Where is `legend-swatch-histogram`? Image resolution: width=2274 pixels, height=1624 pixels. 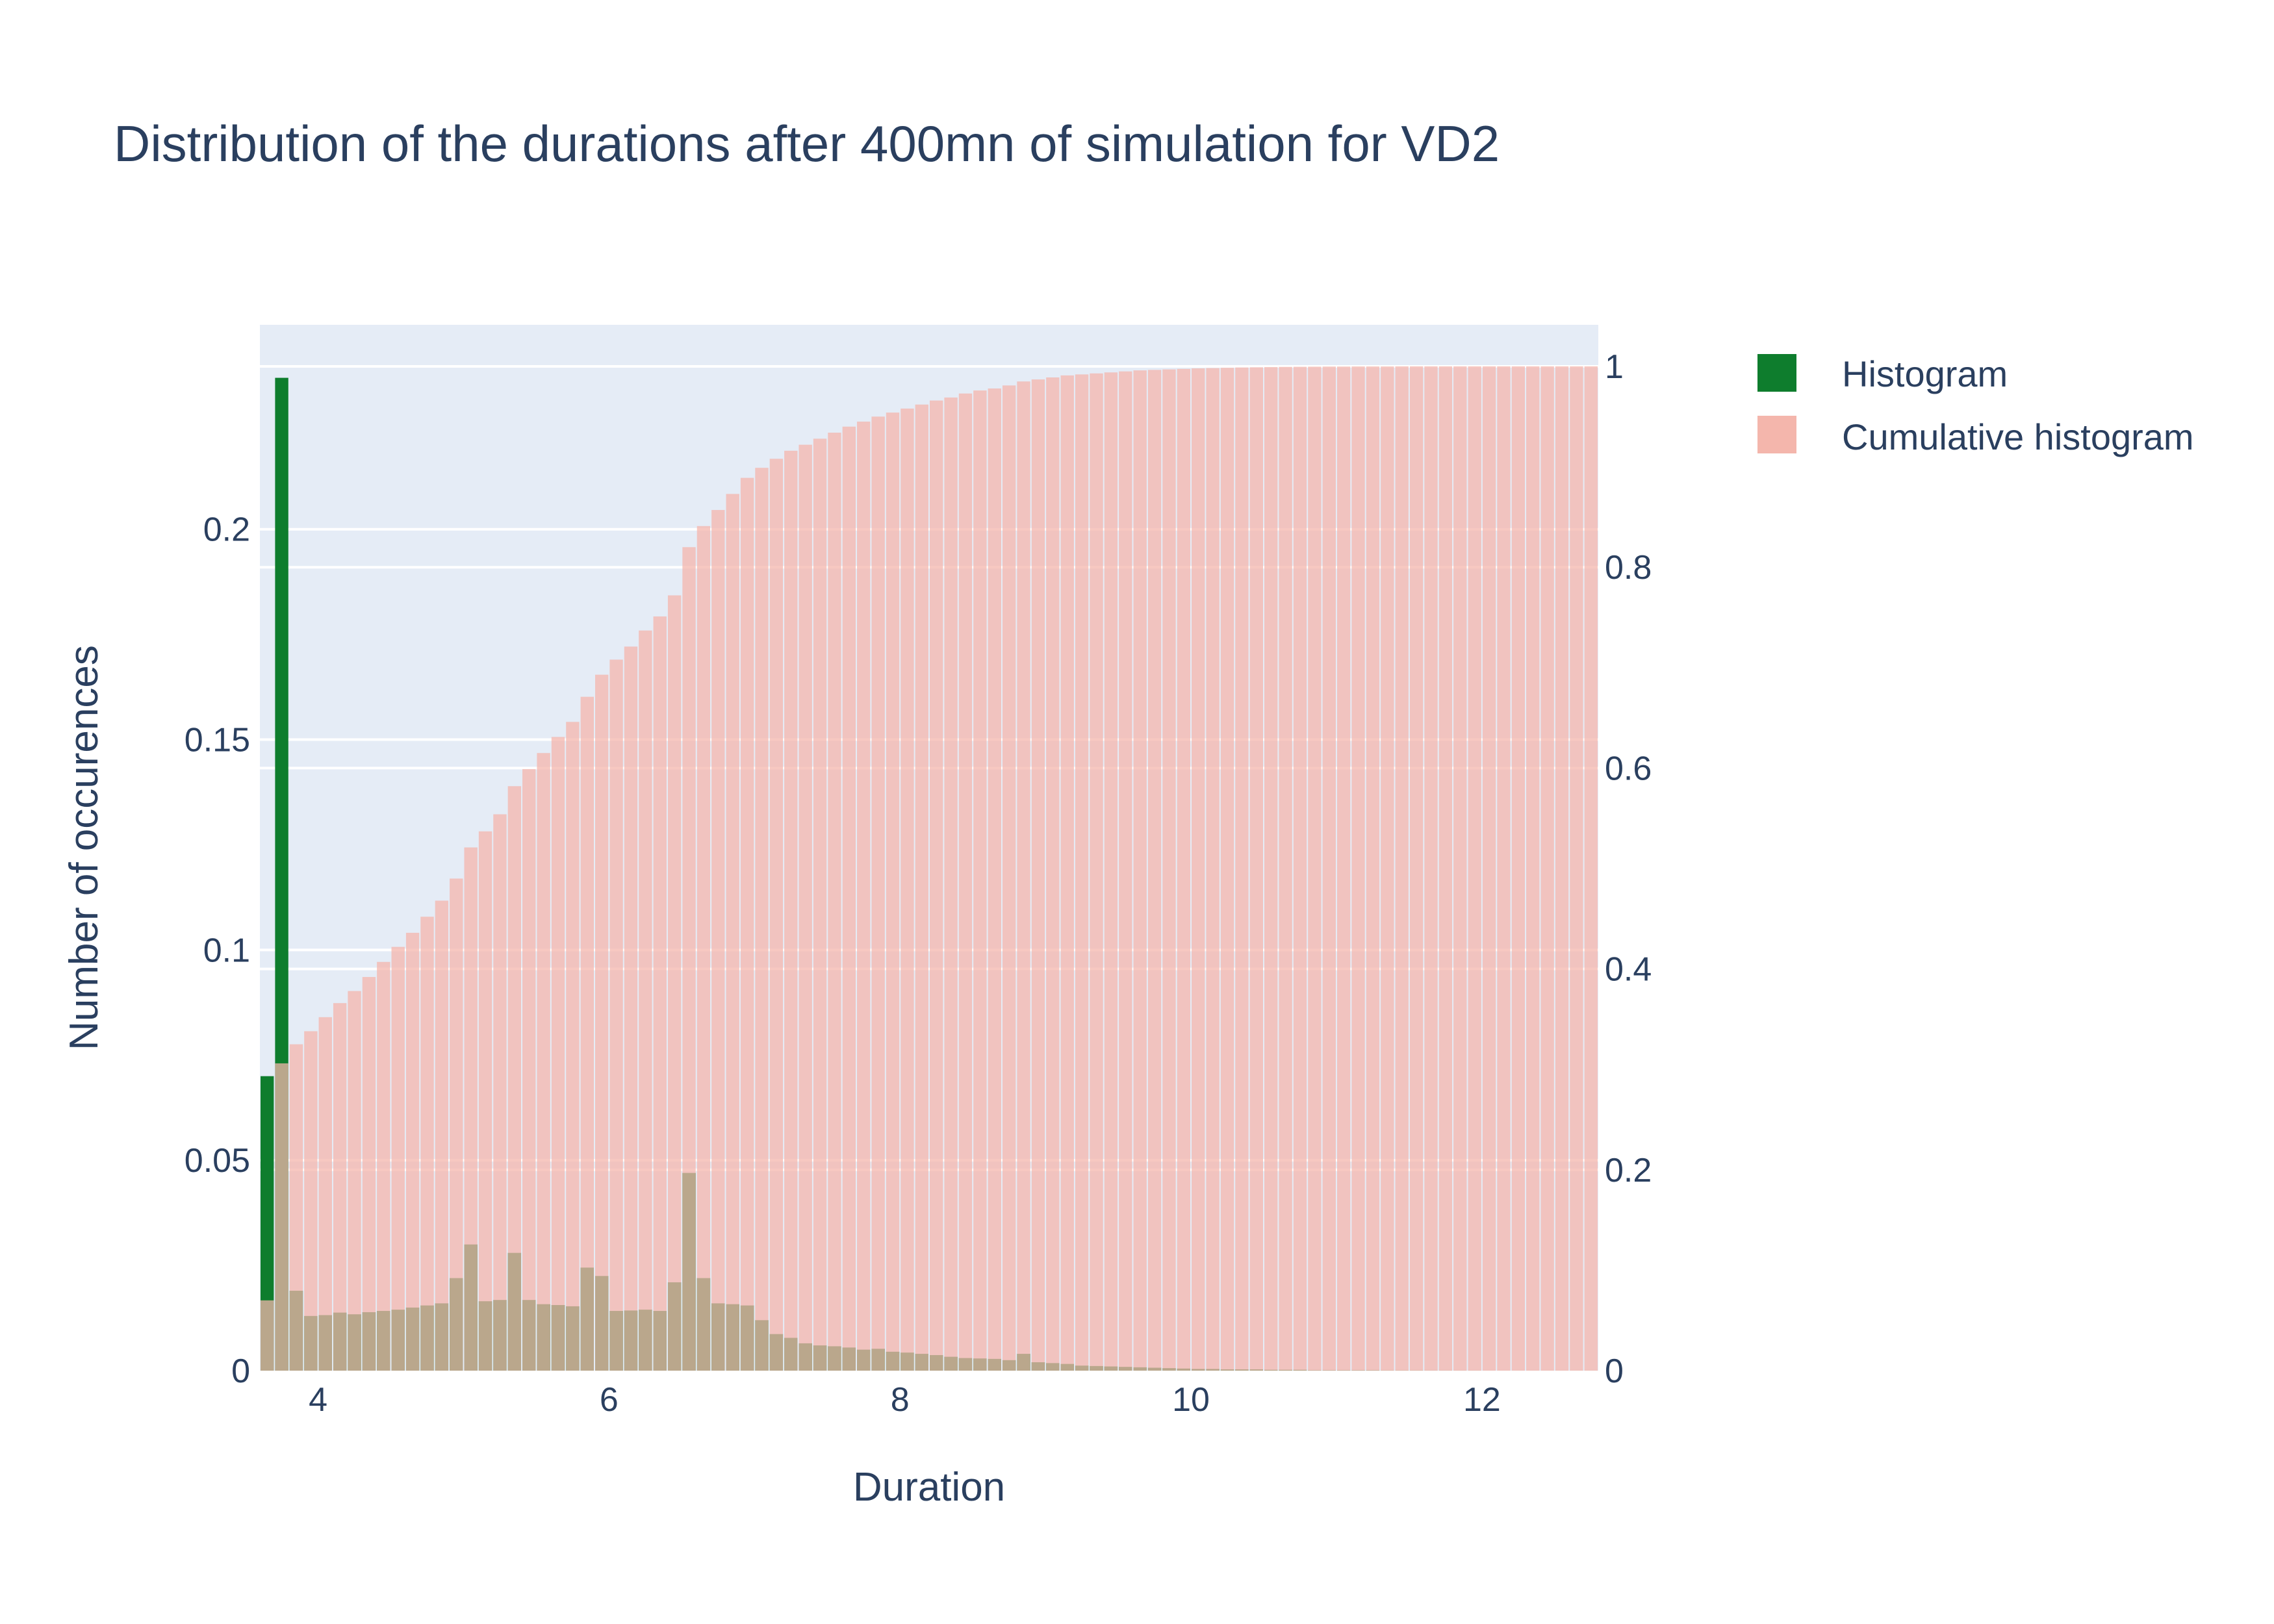 legend-swatch-histogram is located at coordinates (1776, 373).